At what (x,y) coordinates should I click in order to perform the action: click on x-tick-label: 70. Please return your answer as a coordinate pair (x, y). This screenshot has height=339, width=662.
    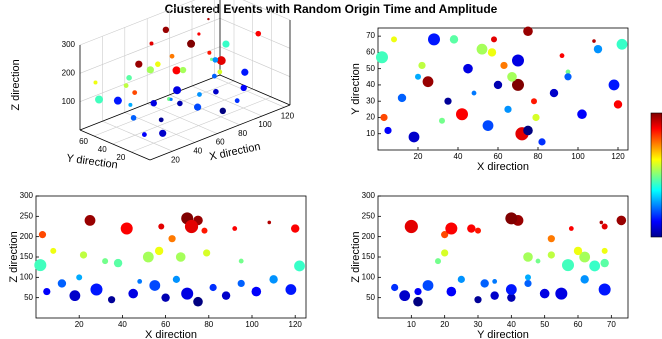
    Looking at the image, I should click on (611, 324).